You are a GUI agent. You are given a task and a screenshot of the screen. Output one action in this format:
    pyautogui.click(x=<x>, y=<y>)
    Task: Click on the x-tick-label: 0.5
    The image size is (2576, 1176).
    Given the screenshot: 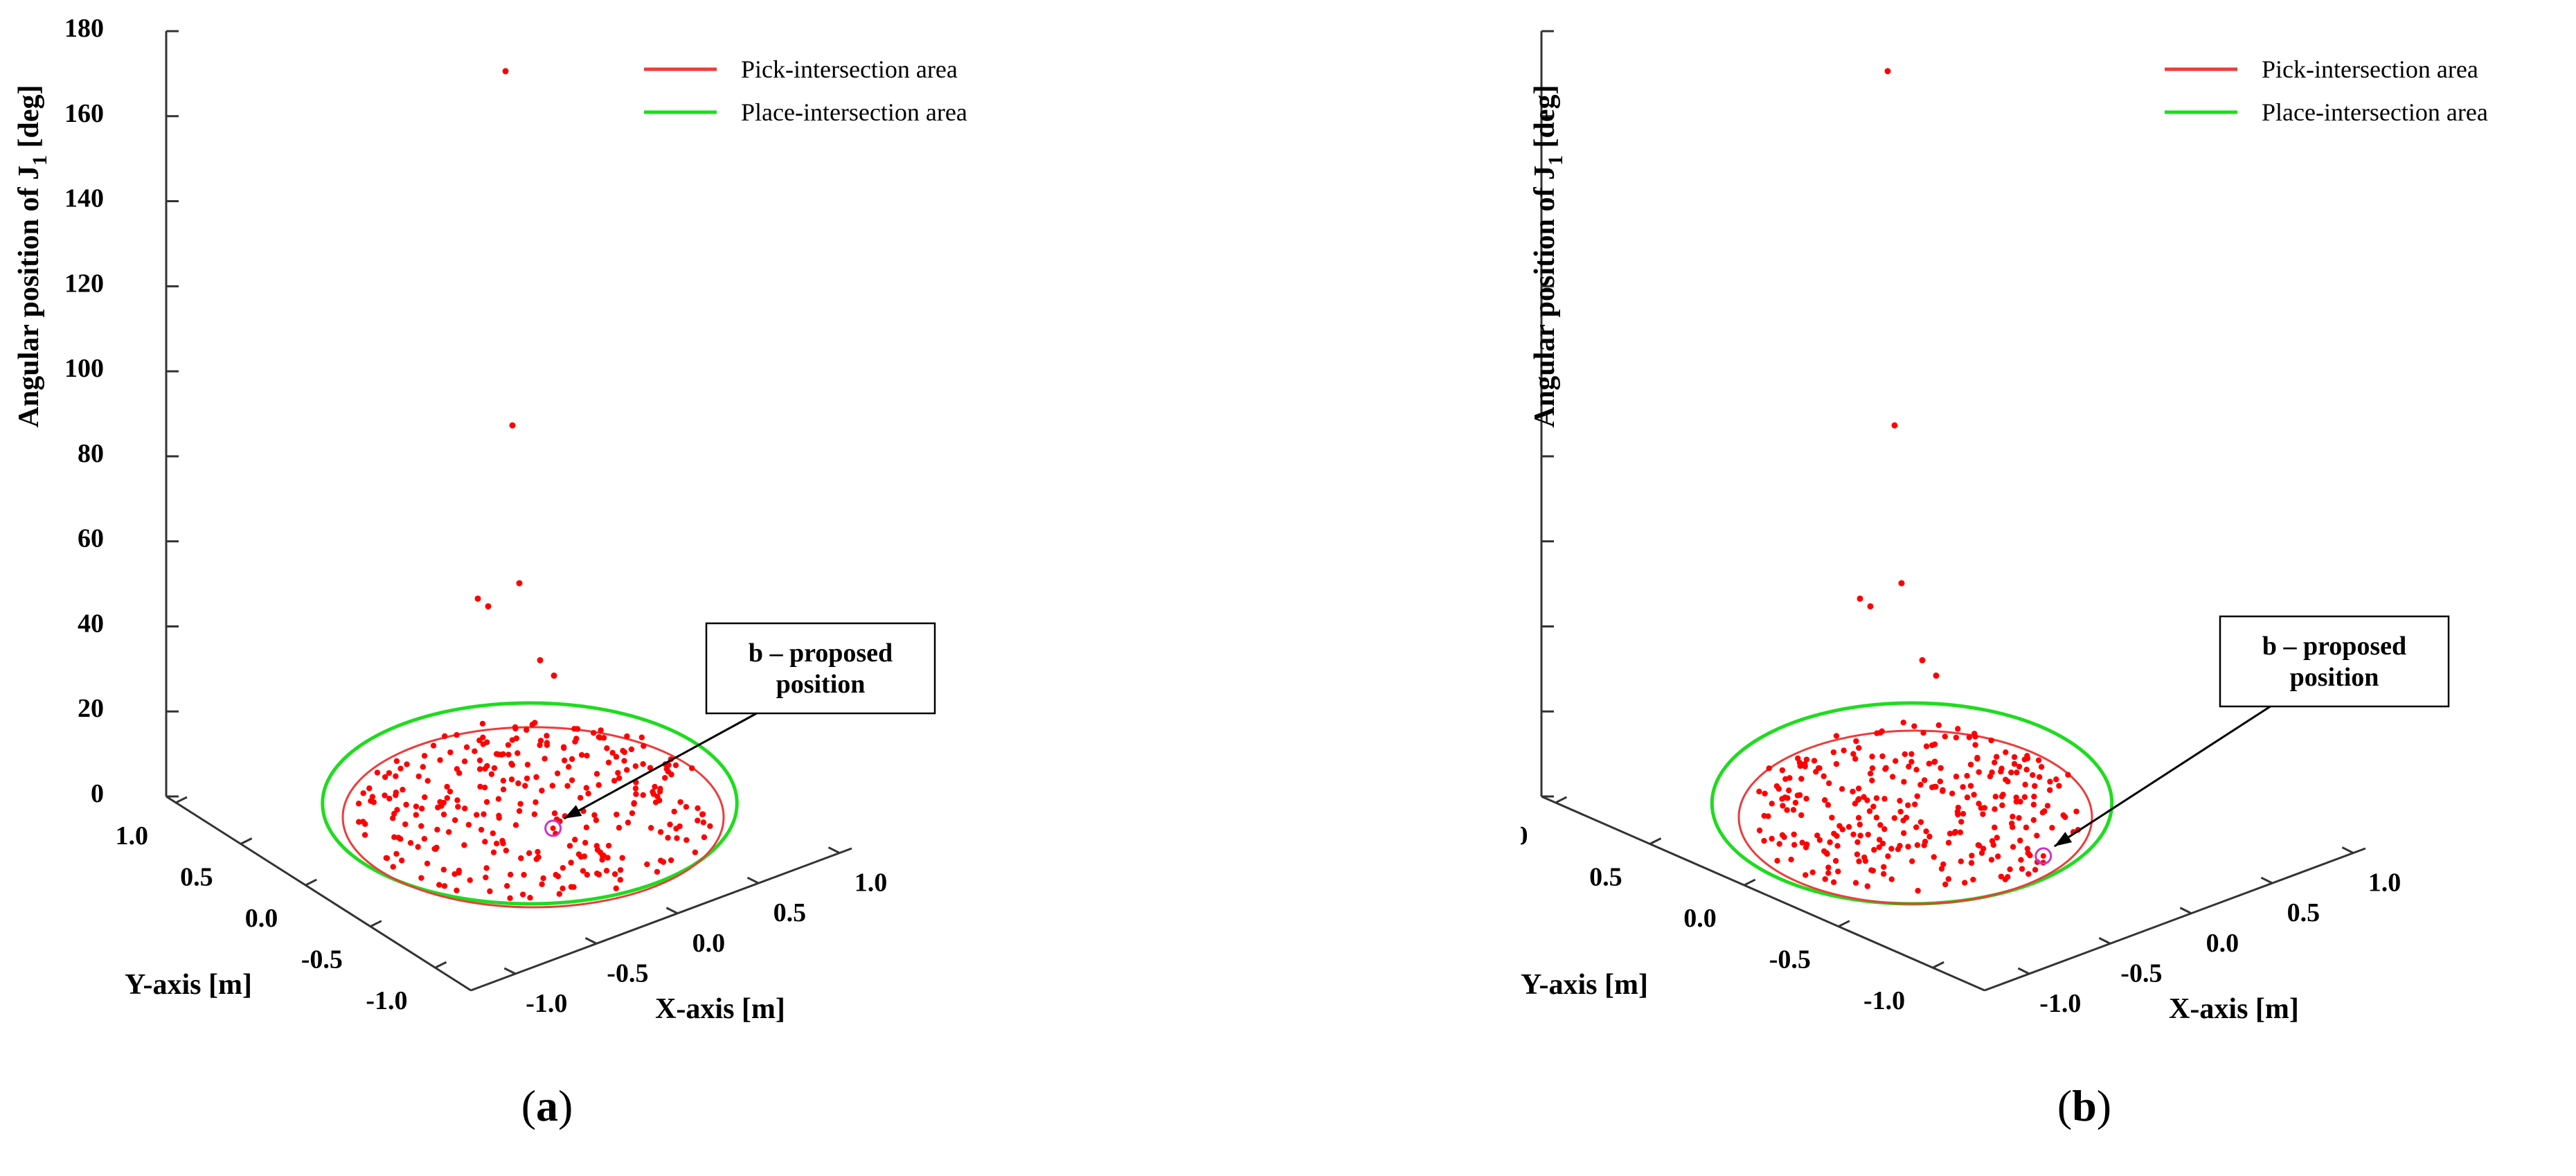 What is the action you would take?
    pyautogui.click(x=790, y=913)
    